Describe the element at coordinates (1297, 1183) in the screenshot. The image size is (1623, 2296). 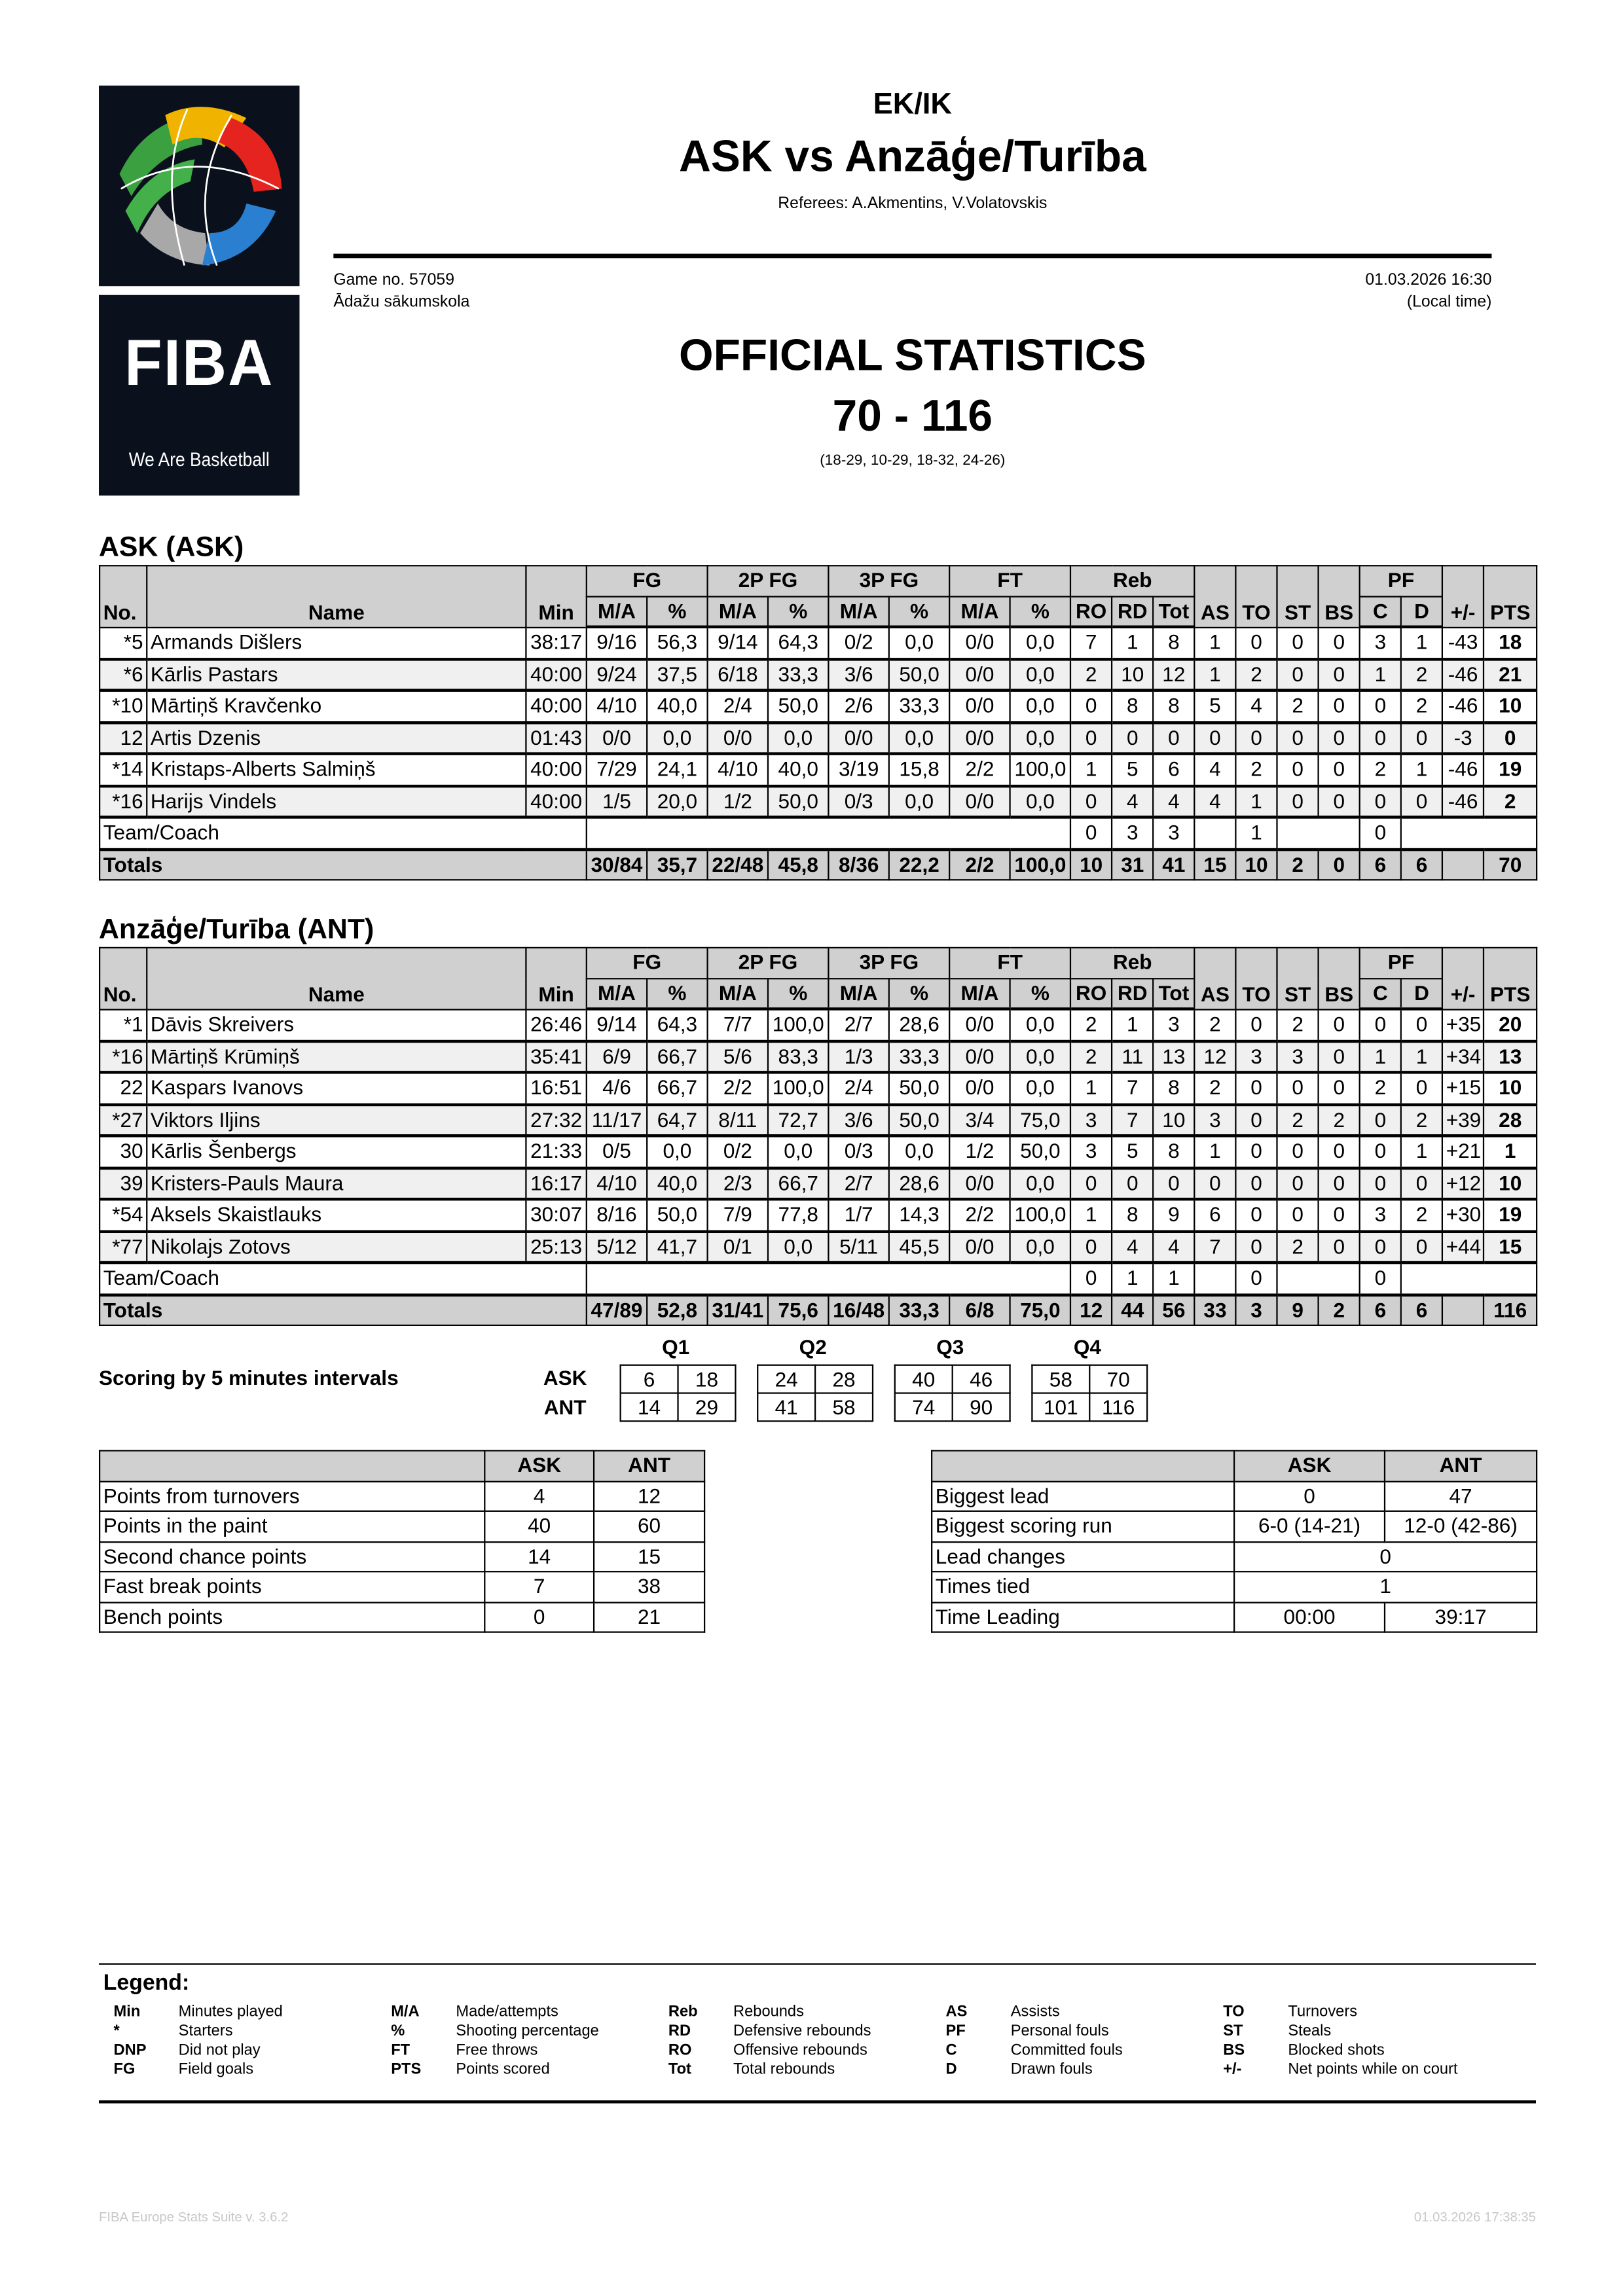
I see `cell-st: 0` at that location.